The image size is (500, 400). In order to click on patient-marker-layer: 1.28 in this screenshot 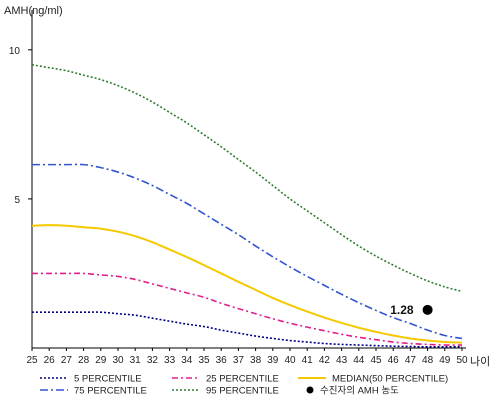, I will do `click(411, 310)`.